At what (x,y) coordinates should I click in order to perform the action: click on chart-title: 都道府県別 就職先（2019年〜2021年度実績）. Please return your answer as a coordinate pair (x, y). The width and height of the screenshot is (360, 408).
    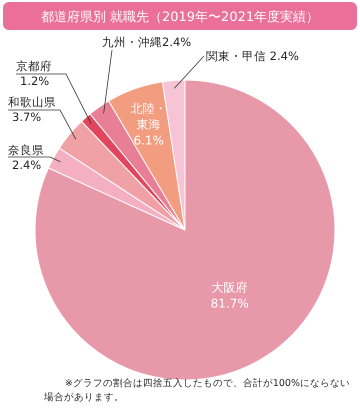
    Looking at the image, I should click on (180, 17).